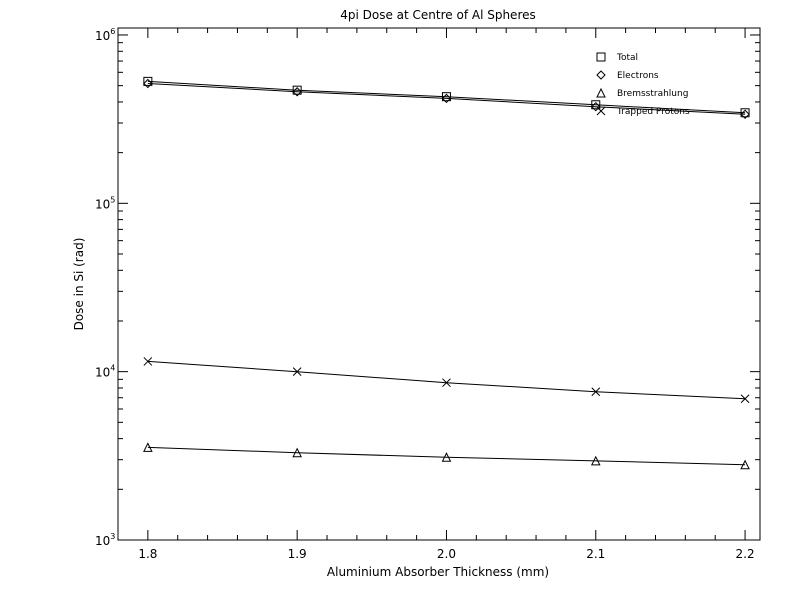 This screenshot has width=800, height=600. Describe the element at coordinates (112, 368) in the screenshot. I see `y-tick-exponent: 4` at that location.